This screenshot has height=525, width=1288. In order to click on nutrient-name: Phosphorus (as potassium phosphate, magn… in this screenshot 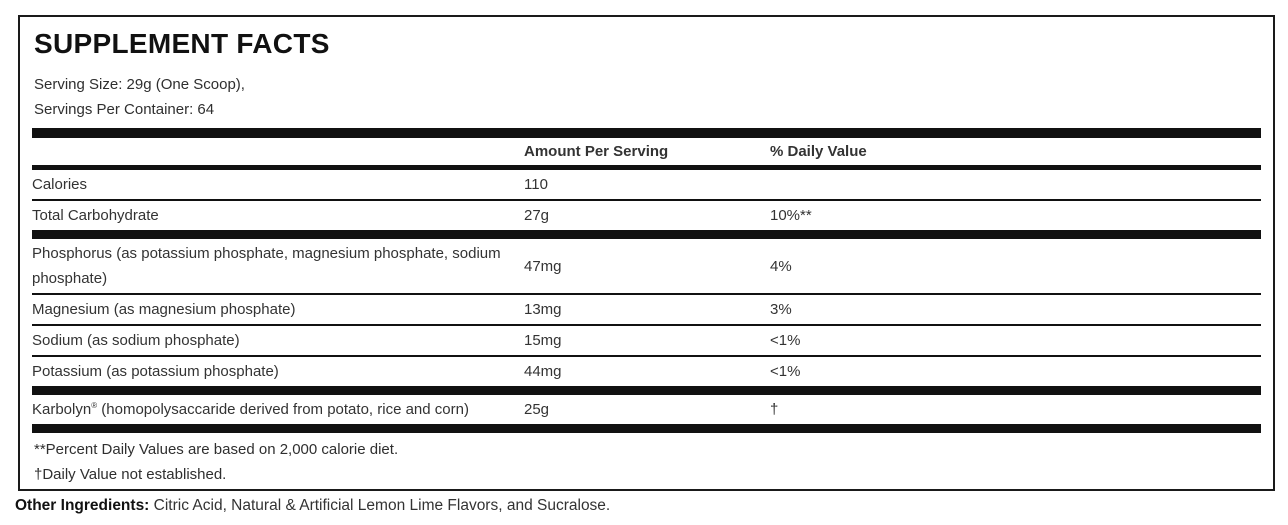, I will do `click(266, 266)`.